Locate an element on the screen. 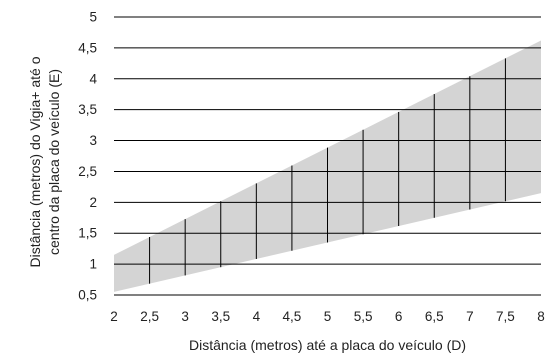 Image resolution: width=546 pixels, height=356 pixels. y-tick-label-4: 2,5 is located at coordinates (87, 171).